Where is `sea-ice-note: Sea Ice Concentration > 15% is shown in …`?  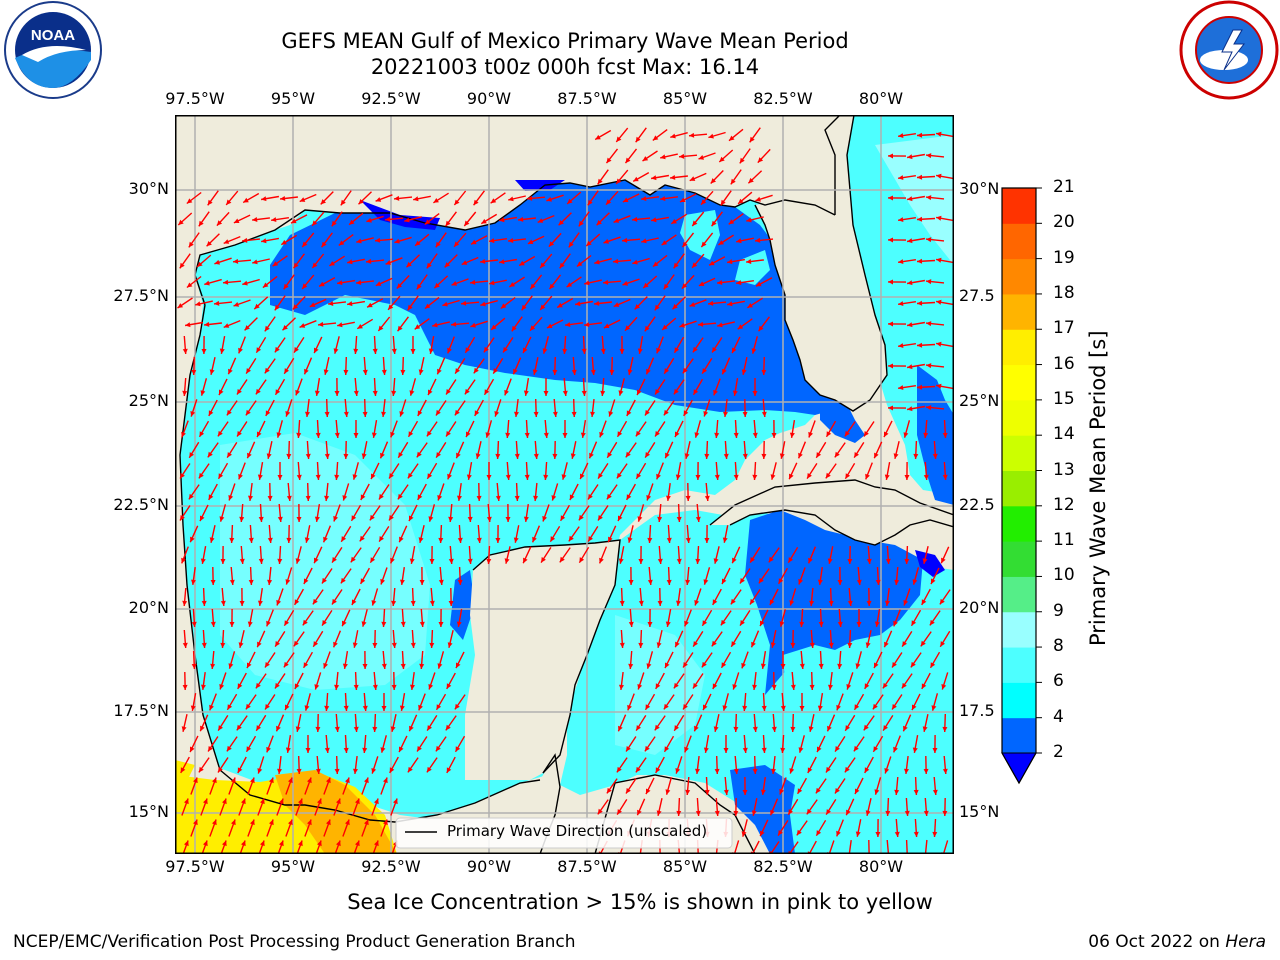
sea-ice-note: Sea Ice Concentration > 15% is shown in … is located at coordinates (640, 902).